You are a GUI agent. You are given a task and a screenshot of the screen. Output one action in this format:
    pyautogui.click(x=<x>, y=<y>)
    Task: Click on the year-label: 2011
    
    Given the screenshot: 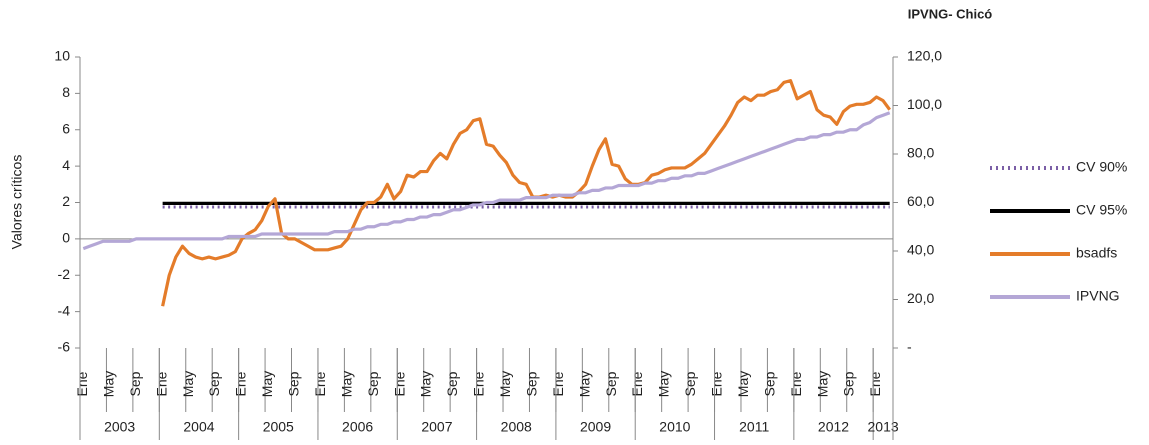 What is the action you would take?
    pyautogui.click(x=754, y=427)
    